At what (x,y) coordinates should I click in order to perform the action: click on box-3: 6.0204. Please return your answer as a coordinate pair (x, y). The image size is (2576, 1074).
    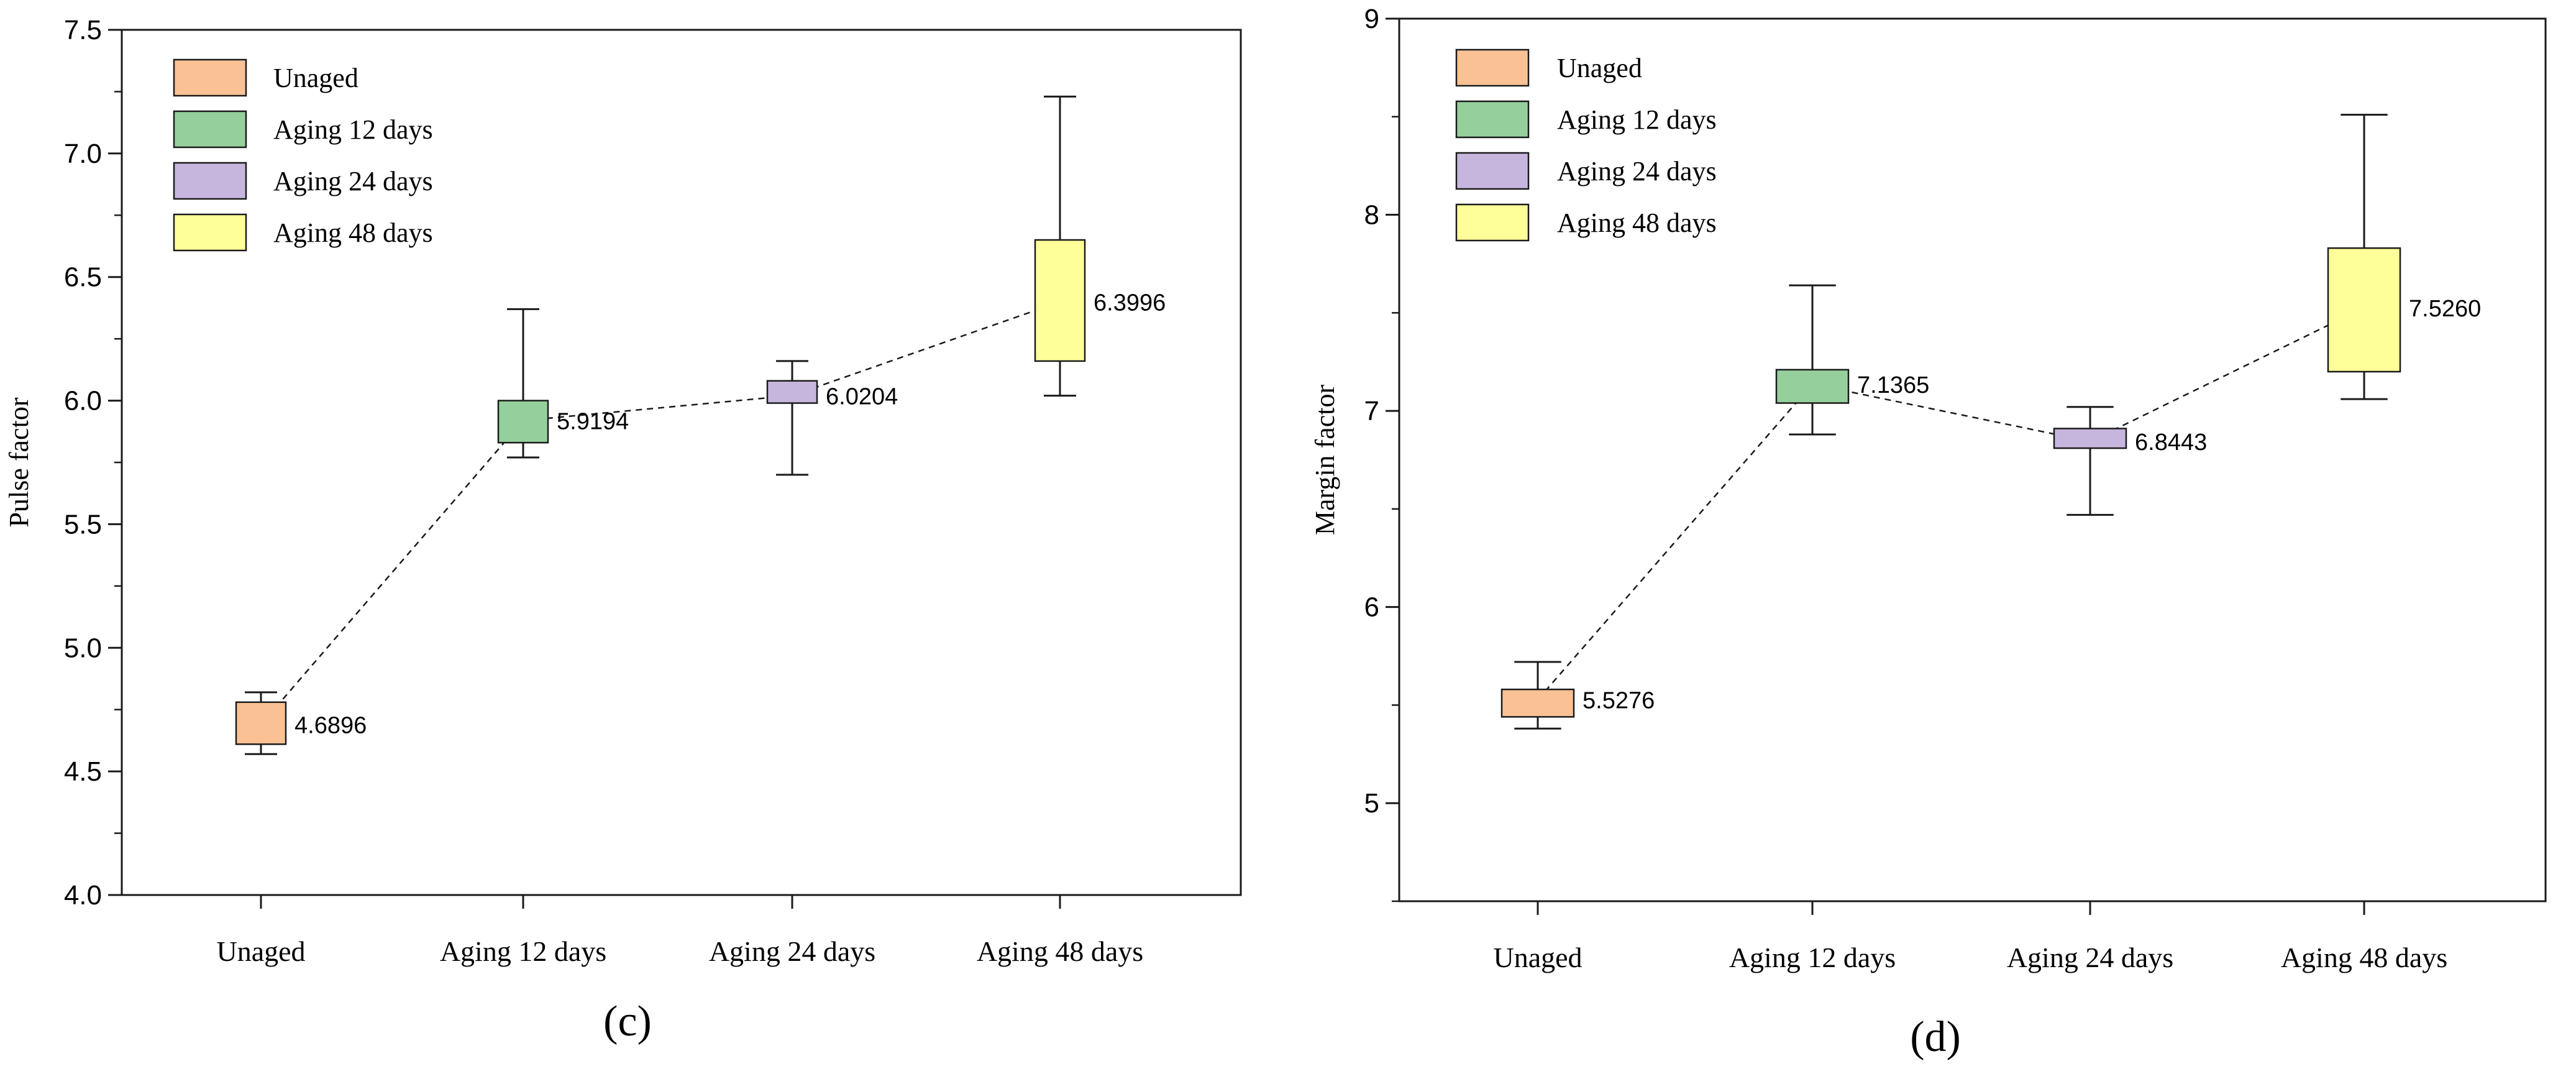
    Looking at the image, I should click on (832, 418).